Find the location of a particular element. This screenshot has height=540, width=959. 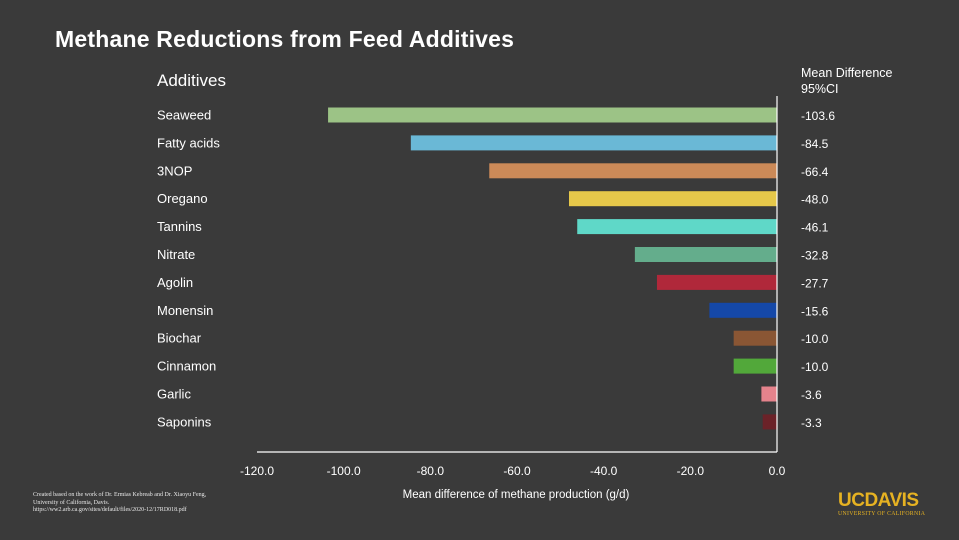

category-label: 3NOP is located at coordinates (174, 170).